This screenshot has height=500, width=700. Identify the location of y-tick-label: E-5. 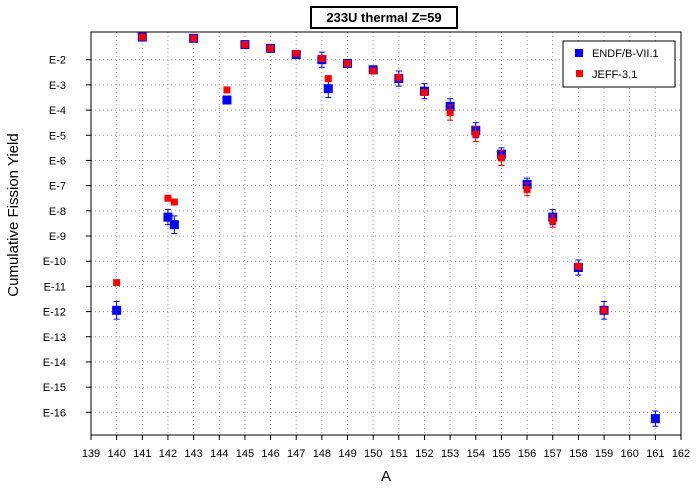
(57, 136).